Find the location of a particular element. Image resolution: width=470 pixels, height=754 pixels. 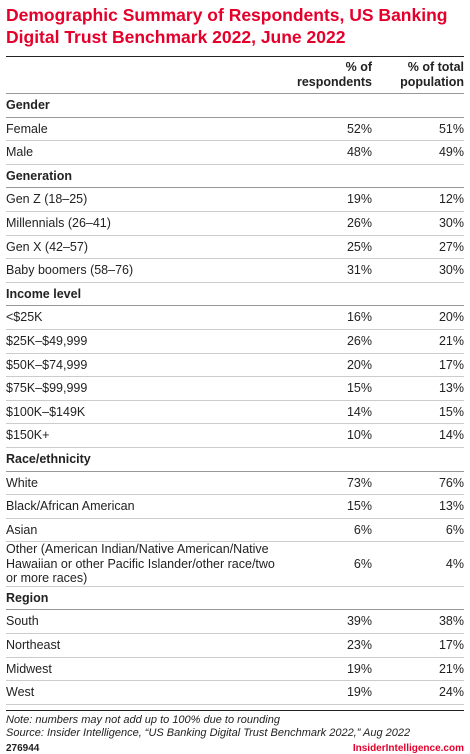

row-label: Baby boomers (58–76) is located at coordinates (70, 270).